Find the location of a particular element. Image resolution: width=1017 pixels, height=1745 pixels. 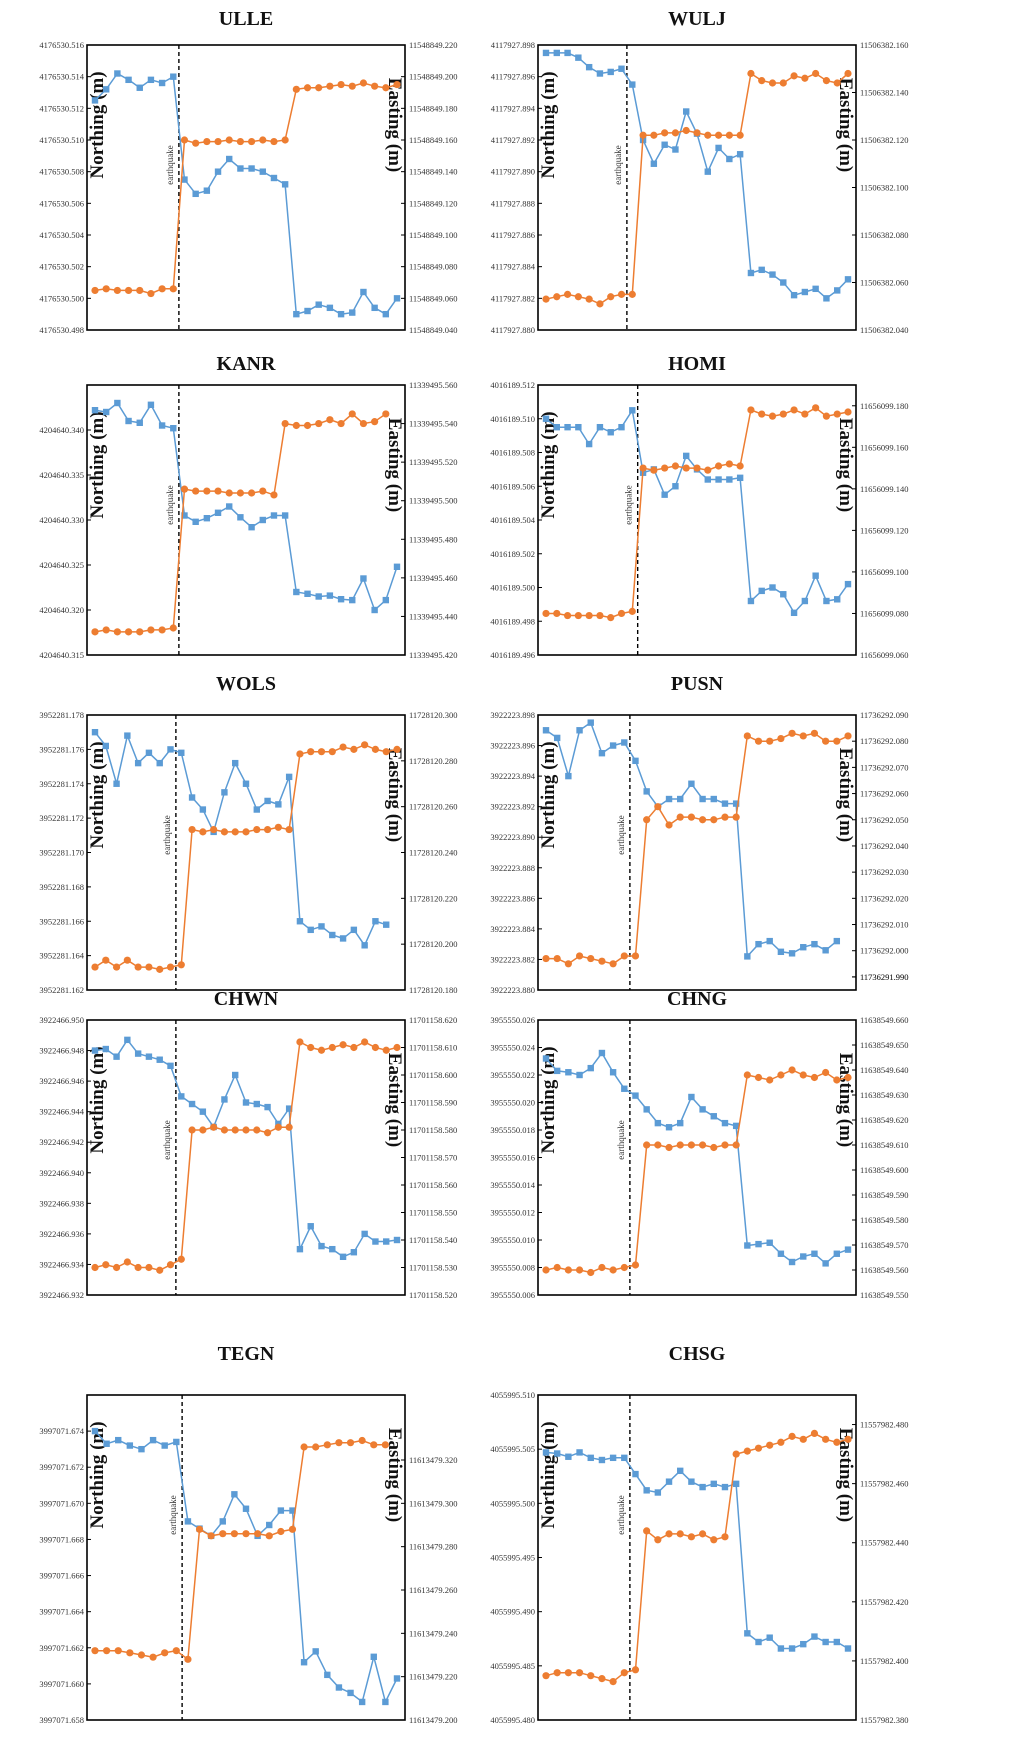

y2-tick-label: 11701158.570 is located at coordinates (433, 1158).